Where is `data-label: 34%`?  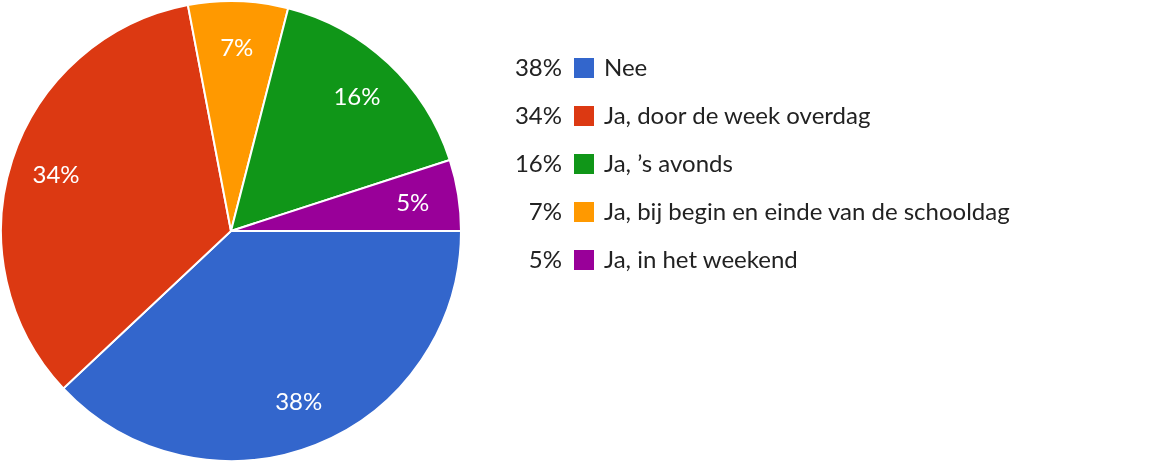 data-label: 34% is located at coordinates (56, 173).